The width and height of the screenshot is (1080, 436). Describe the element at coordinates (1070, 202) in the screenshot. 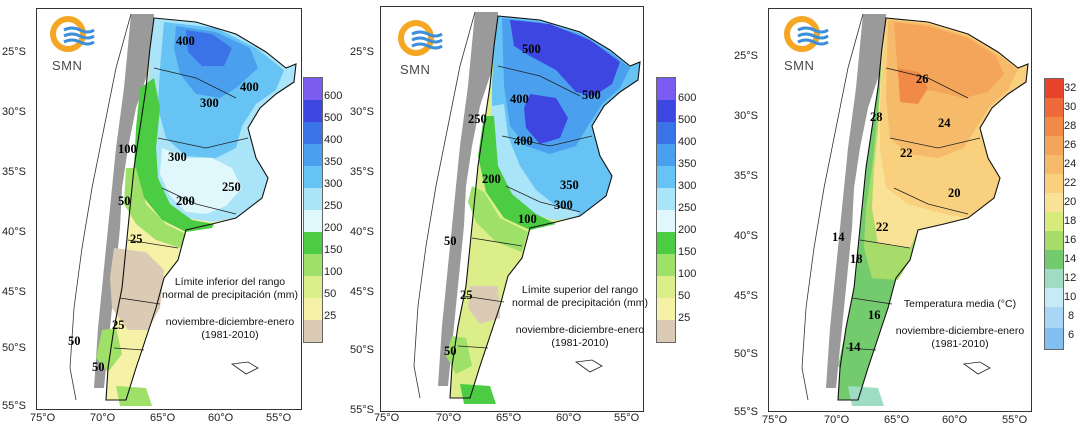

I see `legend-label: 20` at that location.